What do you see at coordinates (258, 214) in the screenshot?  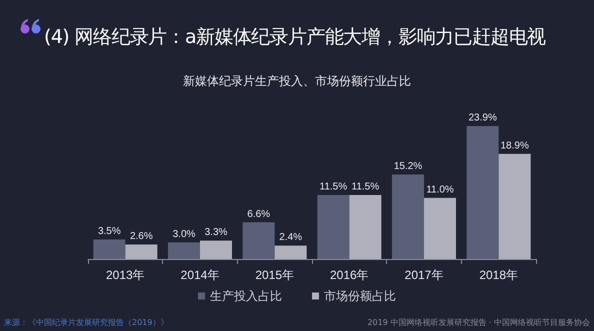 I see `data-label: 6.6%` at bounding box center [258, 214].